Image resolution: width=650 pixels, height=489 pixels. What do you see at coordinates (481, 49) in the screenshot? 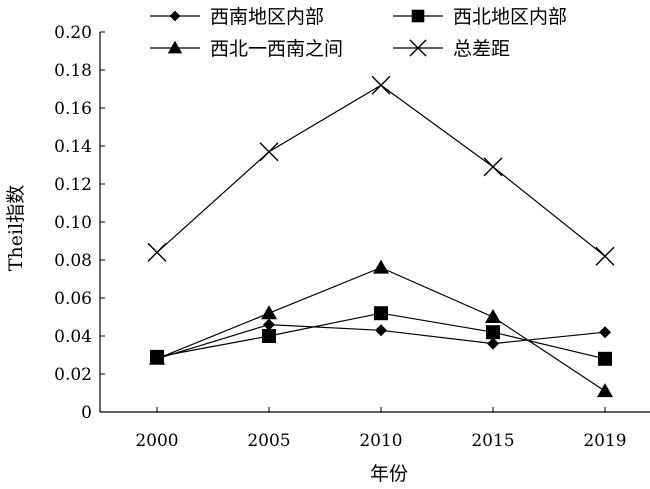
I see `legend-label: 总差距` at bounding box center [481, 49].